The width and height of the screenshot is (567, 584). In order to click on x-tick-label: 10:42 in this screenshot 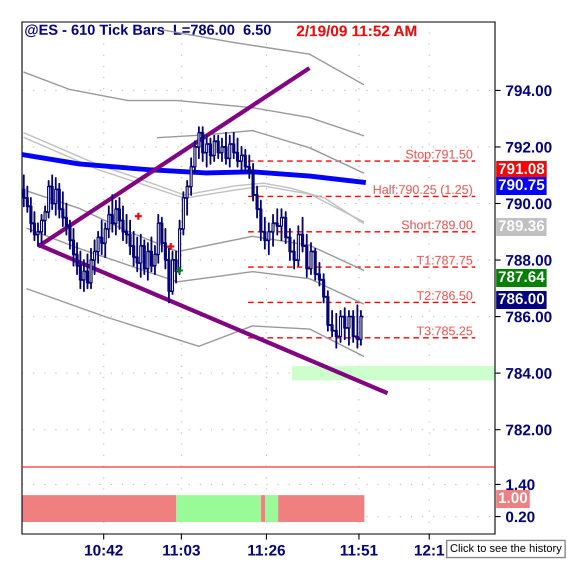, I will do `click(104, 550)`.